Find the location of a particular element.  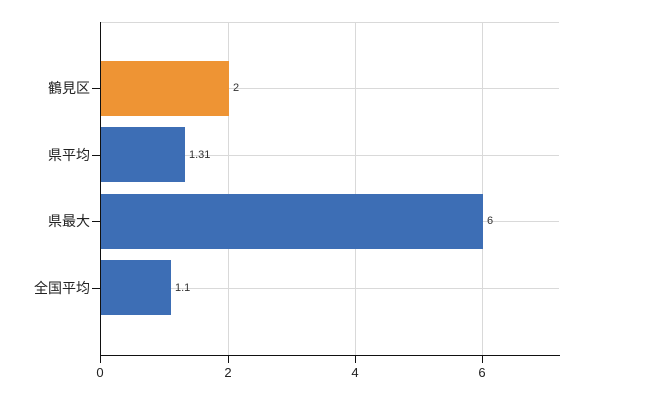

x-axis-line is located at coordinates (330, 355).